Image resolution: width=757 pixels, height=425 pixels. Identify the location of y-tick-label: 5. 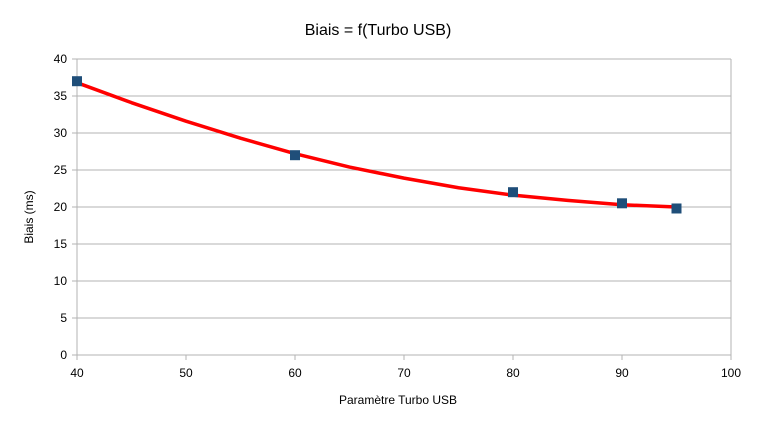
(63, 318).